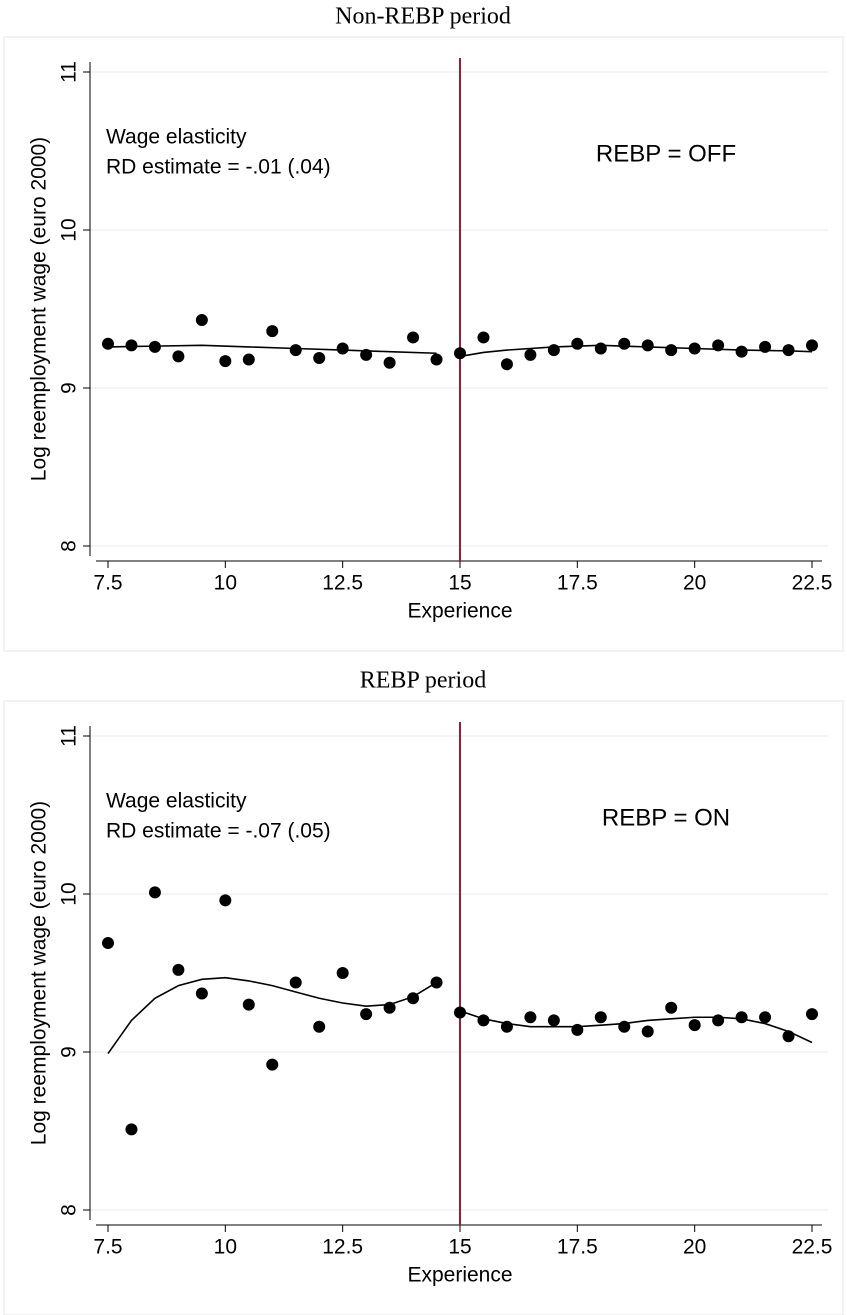  Describe the element at coordinates (423, 681) in the screenshot. I see `panel-title: REBP period` at that location.